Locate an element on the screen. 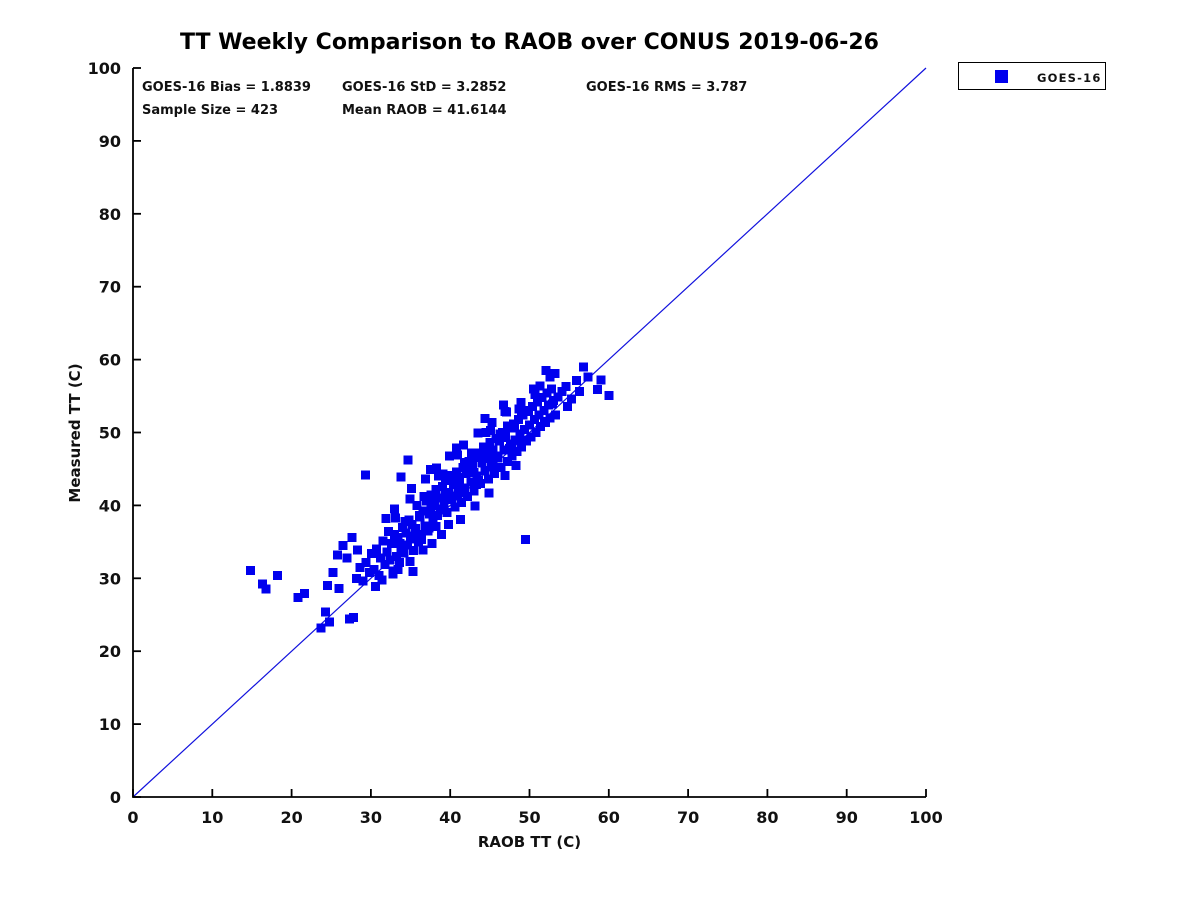  x-tick-label: 0 is located at coordinates (132, 817).